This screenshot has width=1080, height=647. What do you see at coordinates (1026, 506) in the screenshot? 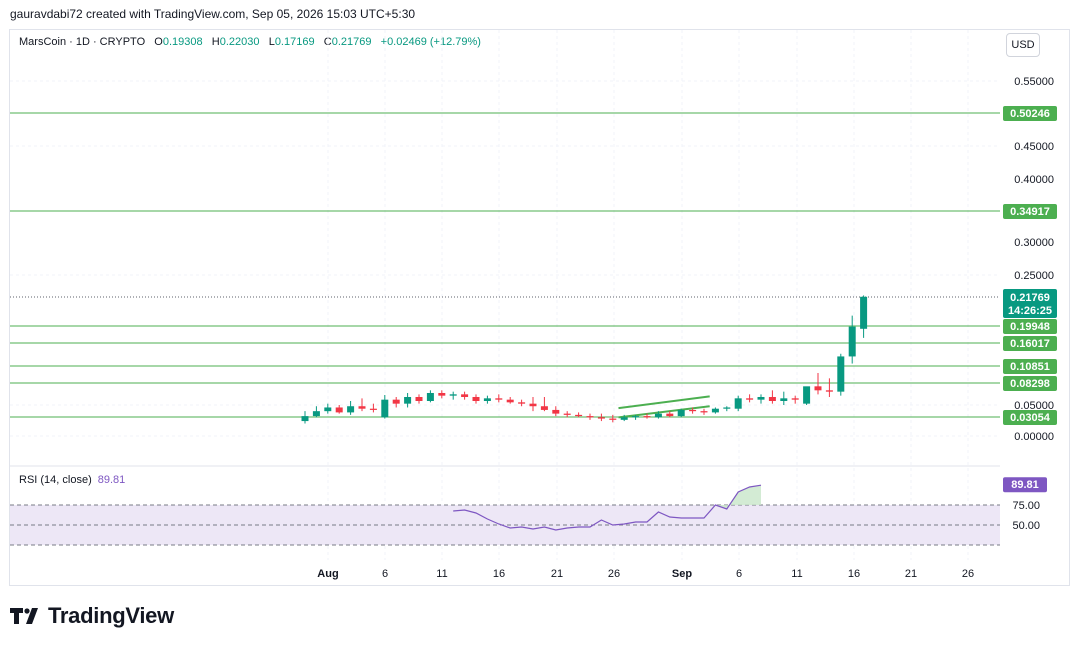
I see `rsi-tick-label: 75.00` at bounding box center [1026, 506].